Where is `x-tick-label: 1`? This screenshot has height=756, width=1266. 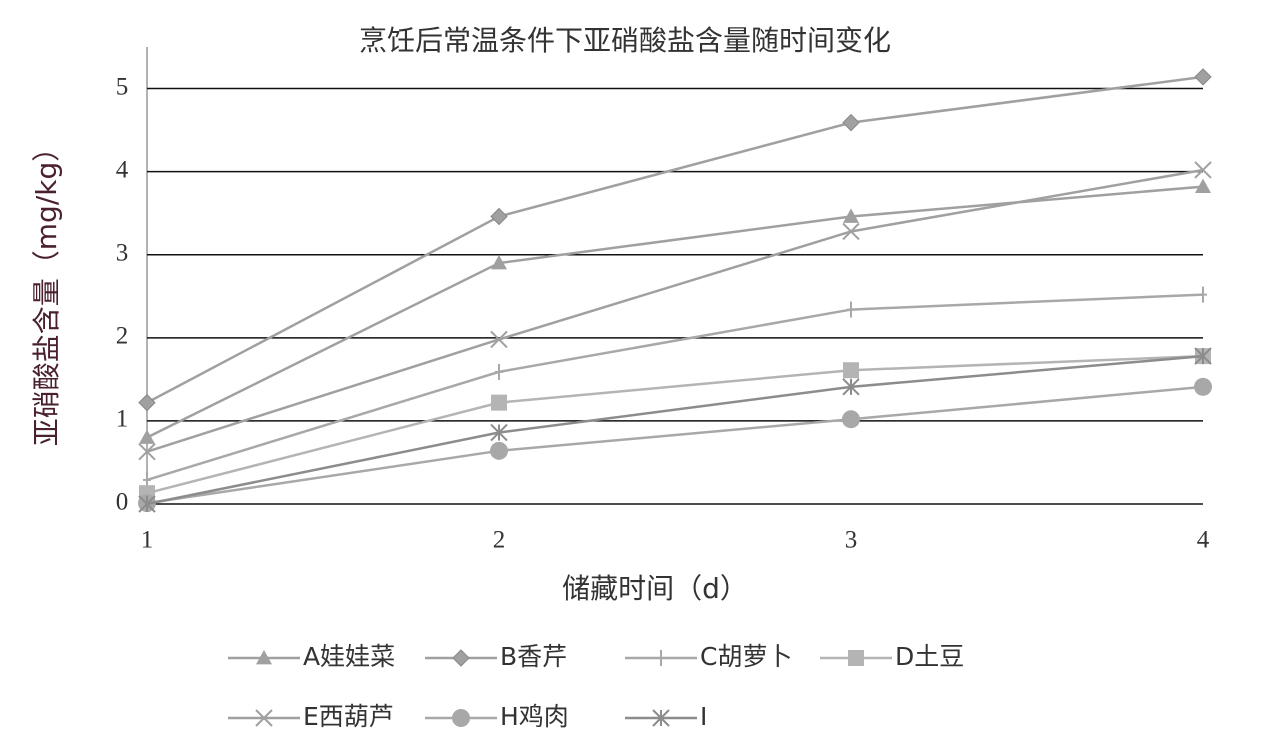
x-tick-label: 1 is located at coordinates (147, 540).